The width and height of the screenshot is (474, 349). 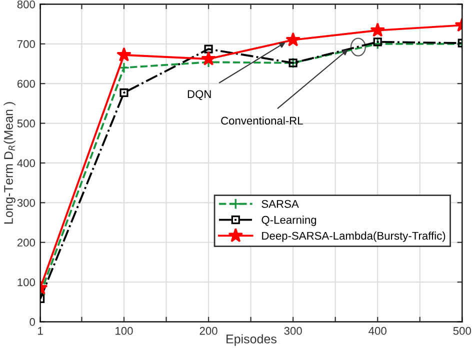 What do you see at coordinates (199, 95) in the screenshot?
I see `annotation: DQN` at bounding box center [199, 95].